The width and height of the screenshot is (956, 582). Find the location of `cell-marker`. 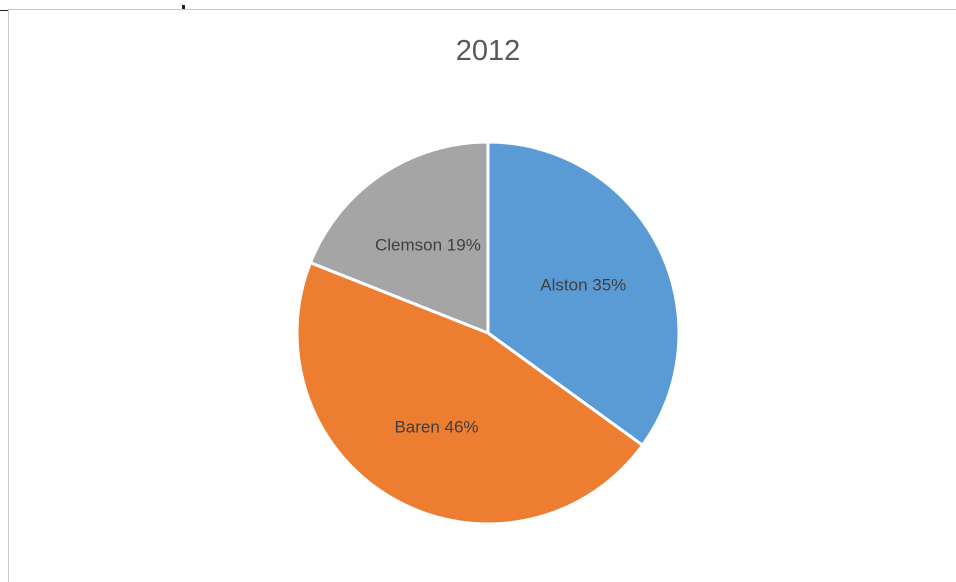

cell-marker is located at coordinates (183, 7).